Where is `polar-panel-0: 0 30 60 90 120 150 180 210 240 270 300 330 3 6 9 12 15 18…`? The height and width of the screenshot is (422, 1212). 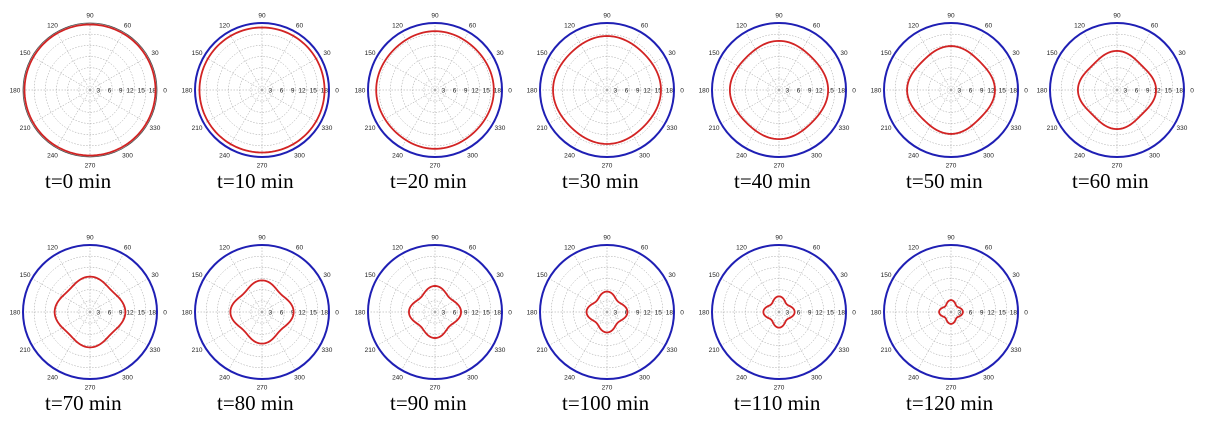
polar-panel-0: 0 30 60 90 120 150 180 210 240 270 300 330 3 6 9 12 15 18… is located at coordinates (89, 102).